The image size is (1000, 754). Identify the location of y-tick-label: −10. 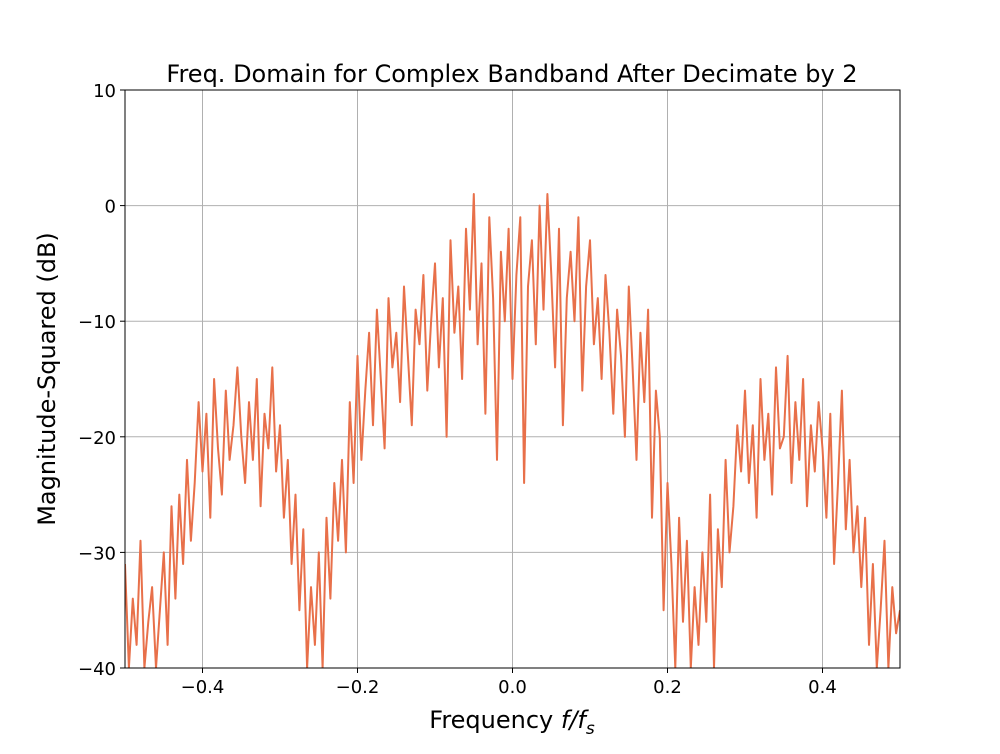
(97, 322).